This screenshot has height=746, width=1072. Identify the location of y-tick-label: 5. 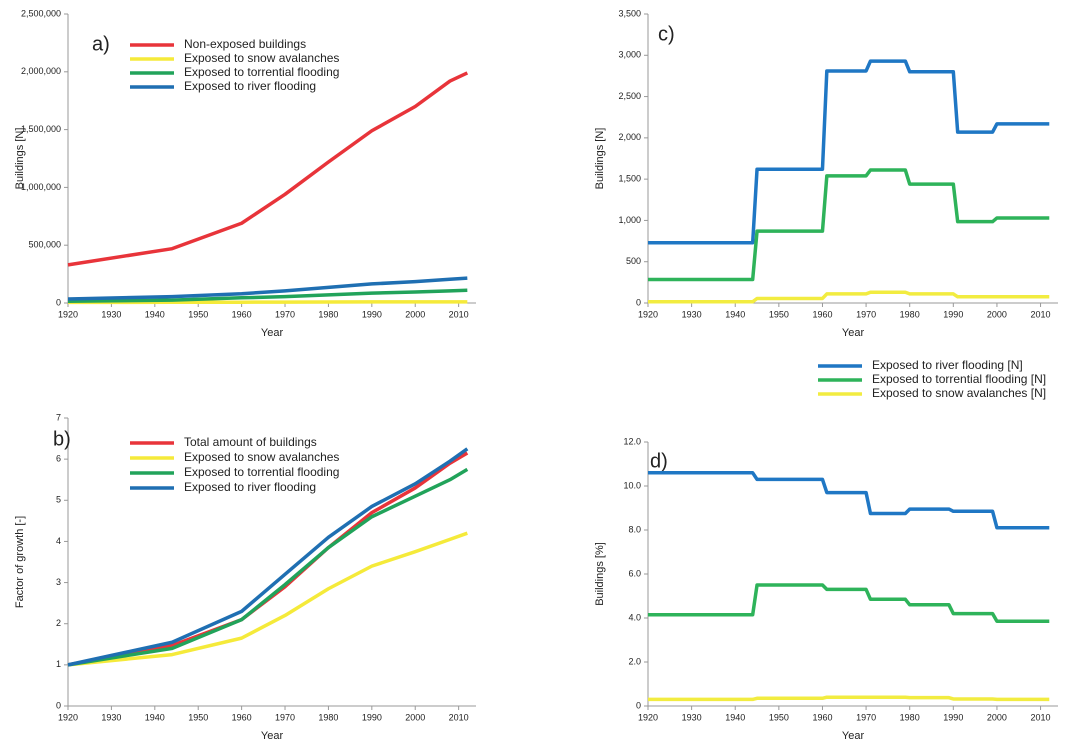
(58, 500).